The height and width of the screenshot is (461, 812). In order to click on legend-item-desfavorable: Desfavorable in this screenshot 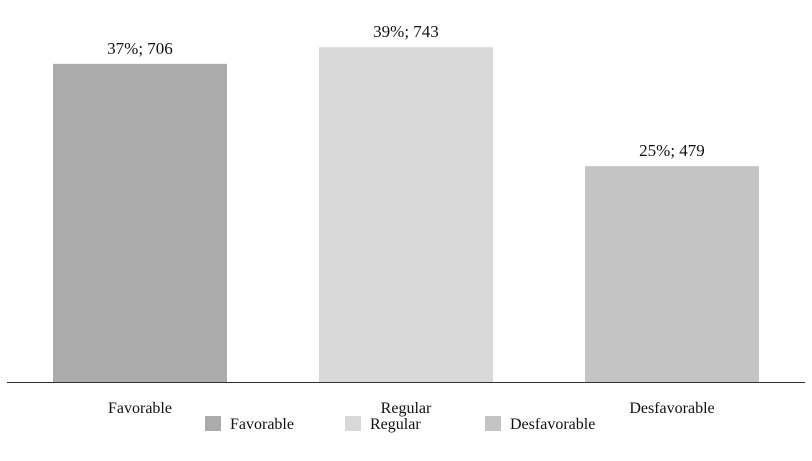, I will do `click(540, 424)`.